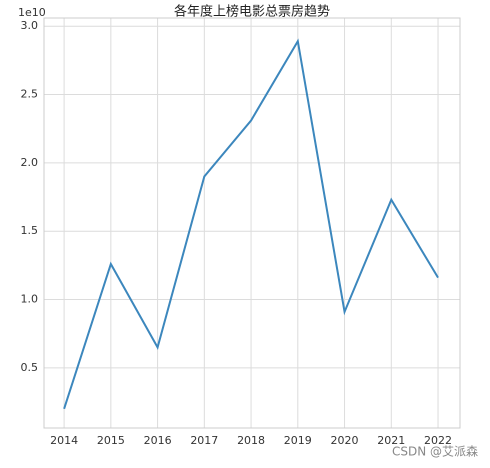 The width and height of the screenshot is (490, 468). What do you see at coordinates (438, 440) in the screenshot?
I see `x-tick-label: 2022` at bounding box center [438, 440].